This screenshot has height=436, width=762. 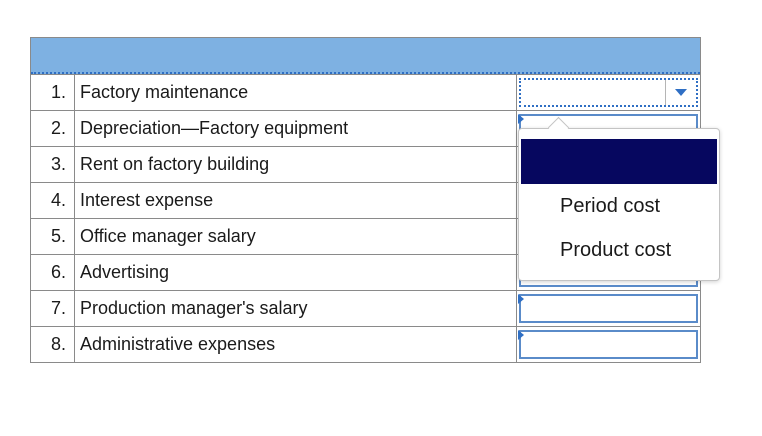 I want to click on row-label: Administrative expenses, so click(x=296, y=344).